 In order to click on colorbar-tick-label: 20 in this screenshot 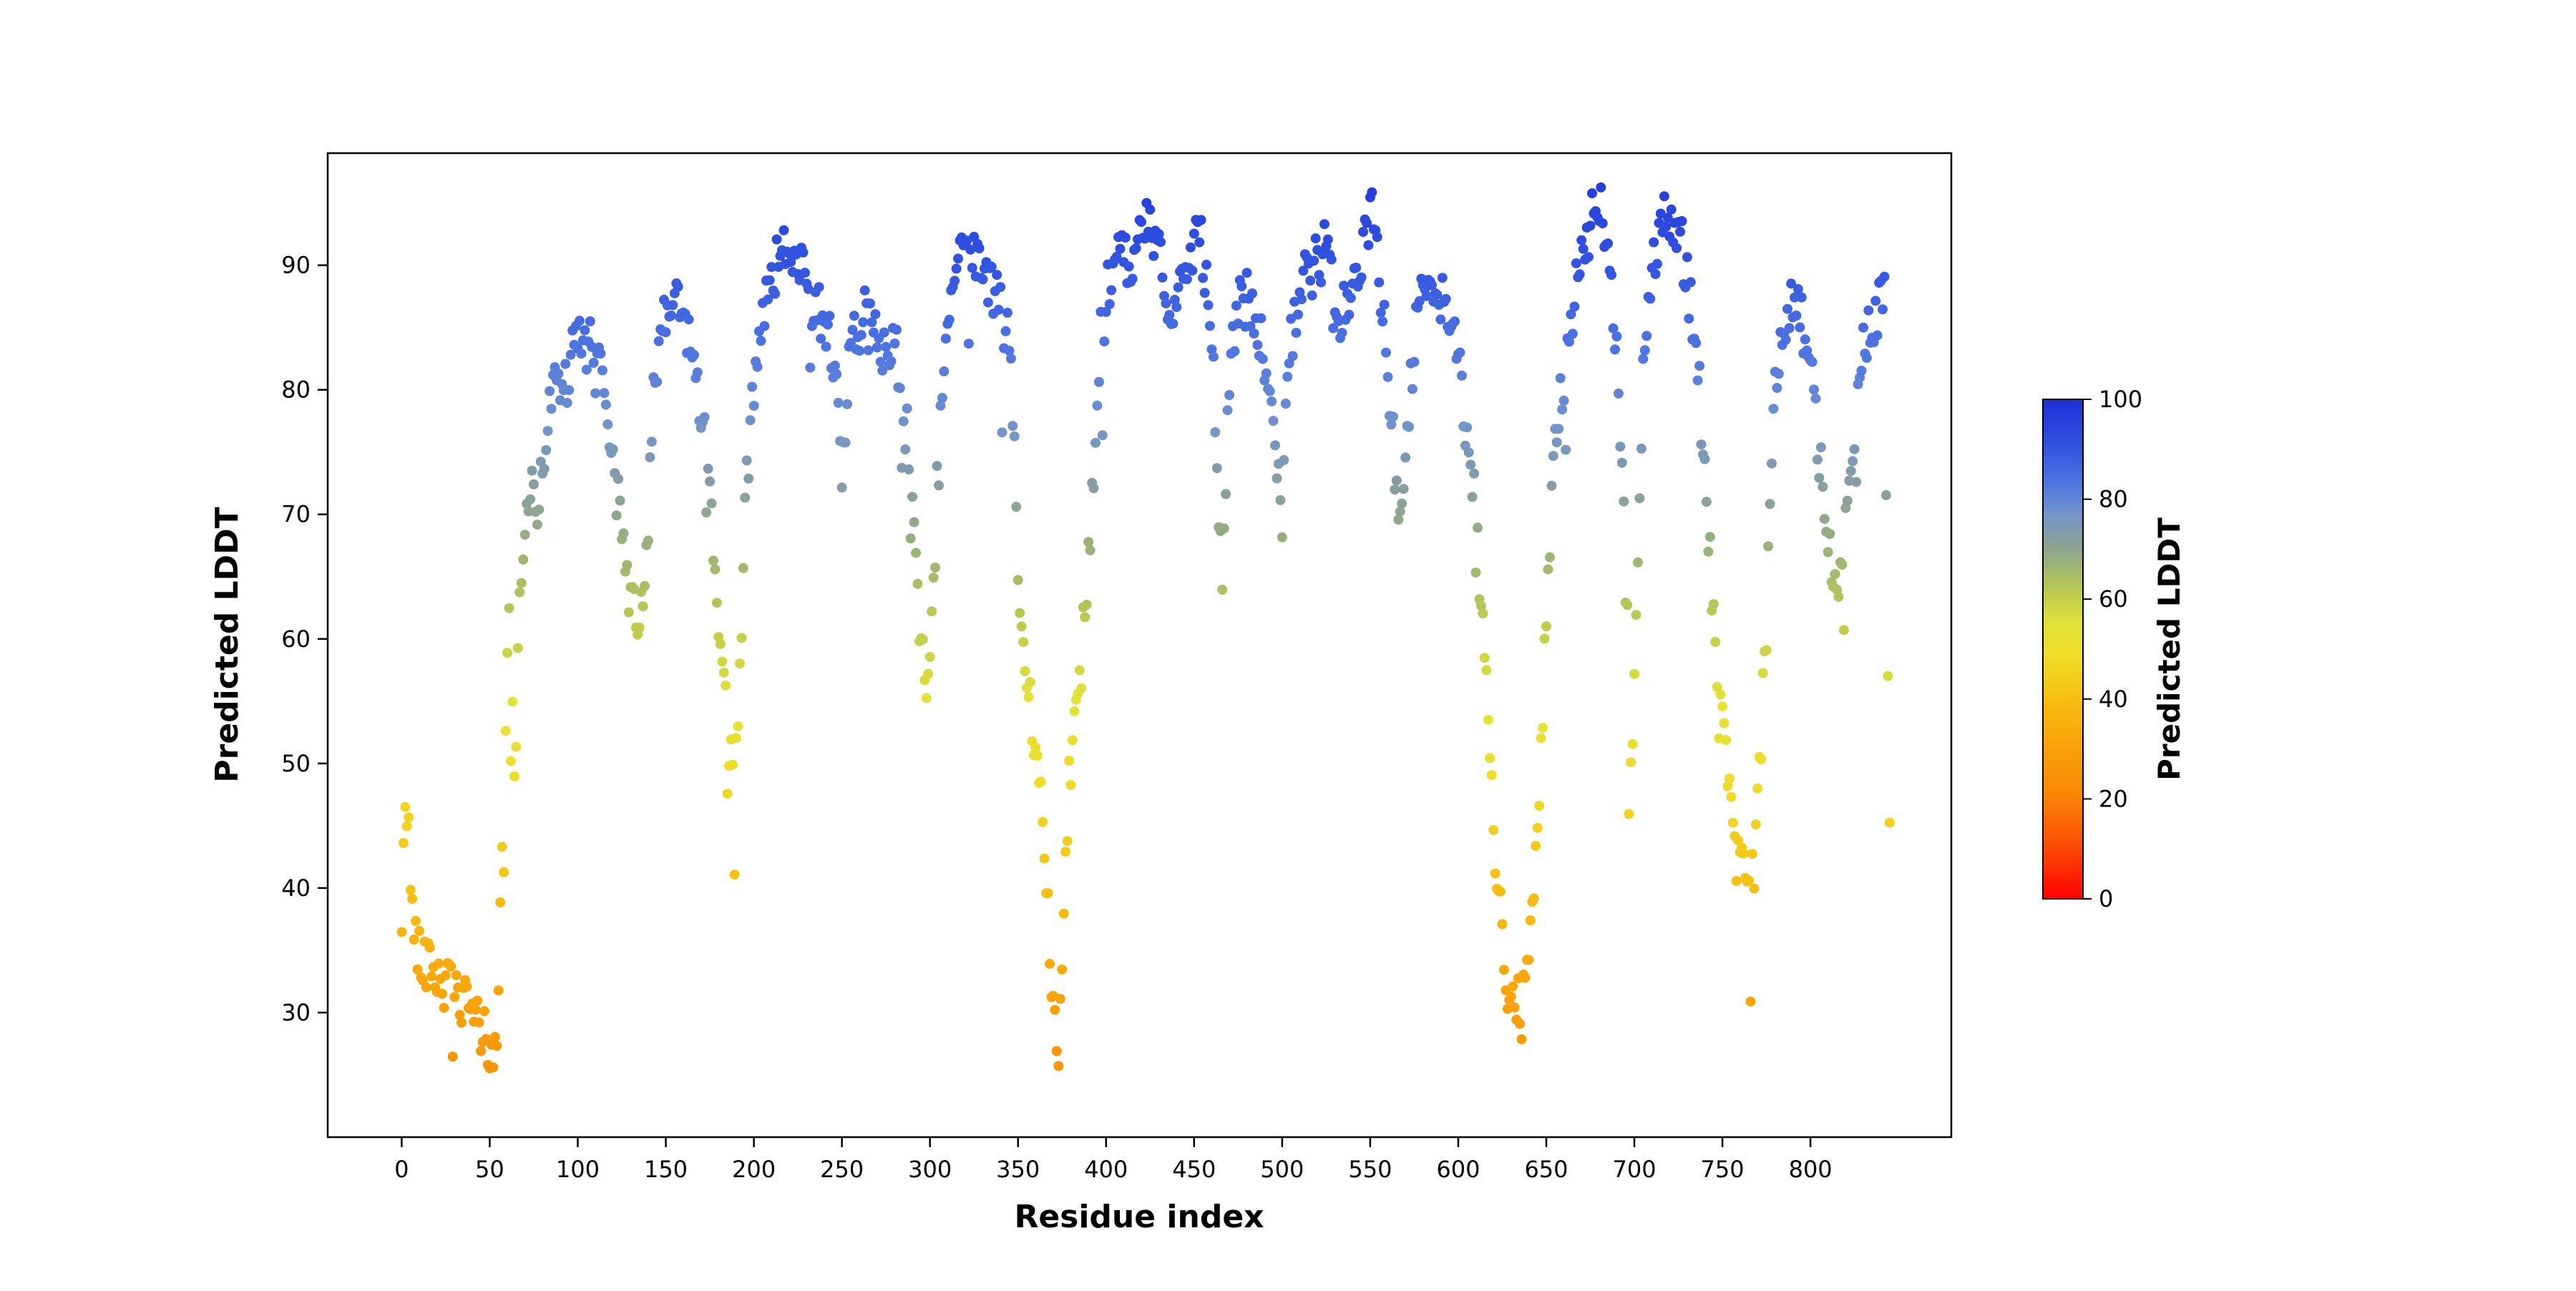, I will do `click(2113, 798)`.